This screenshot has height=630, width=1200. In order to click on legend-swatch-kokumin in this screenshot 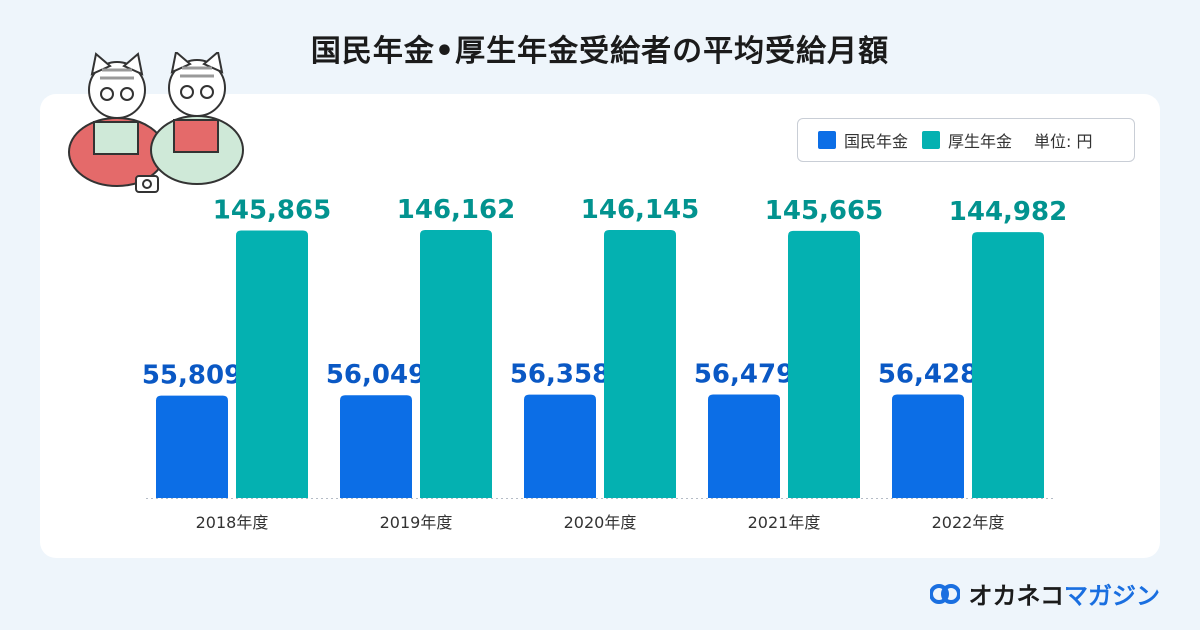, I will do `click(827, 140)`.